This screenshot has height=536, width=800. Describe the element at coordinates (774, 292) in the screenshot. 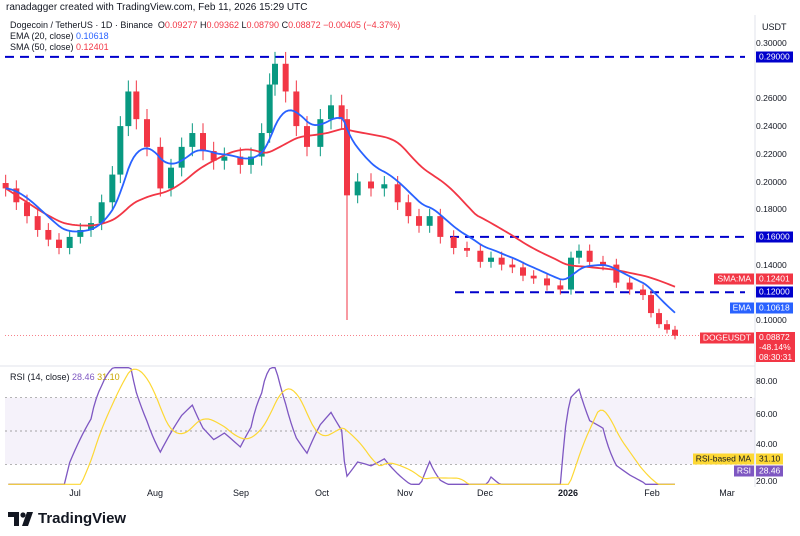

I see `level-price-tag: 0.12000` at that location.